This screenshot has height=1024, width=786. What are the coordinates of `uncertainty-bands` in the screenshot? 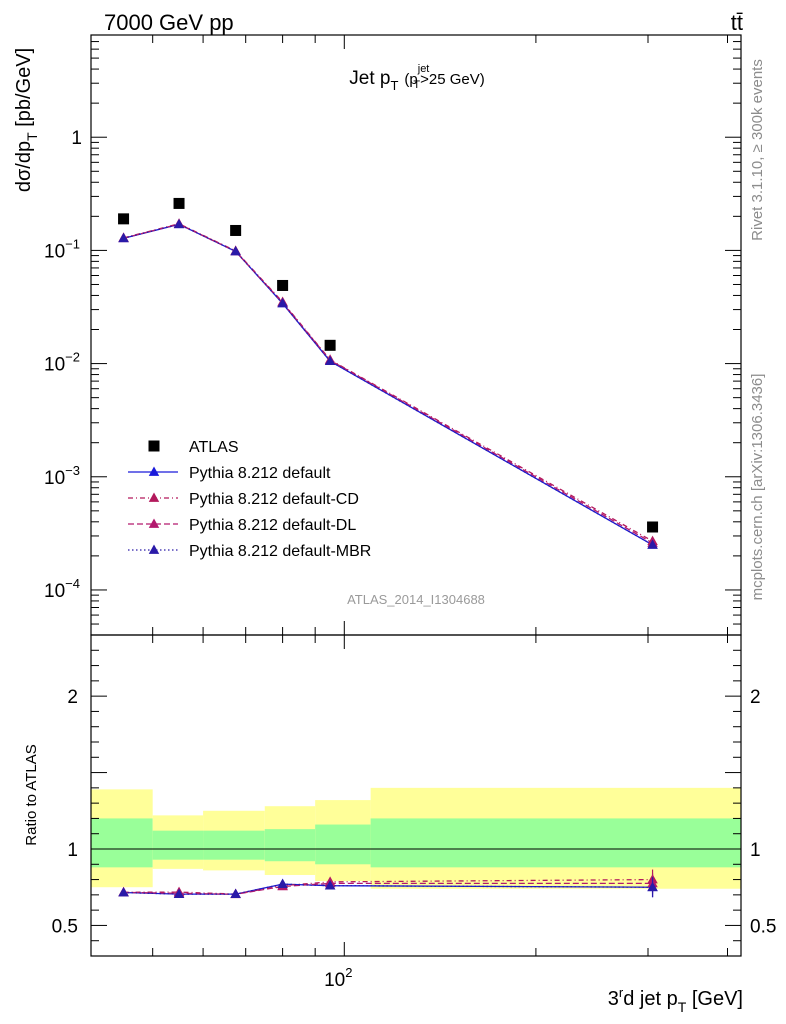 It's located at (416, 838).